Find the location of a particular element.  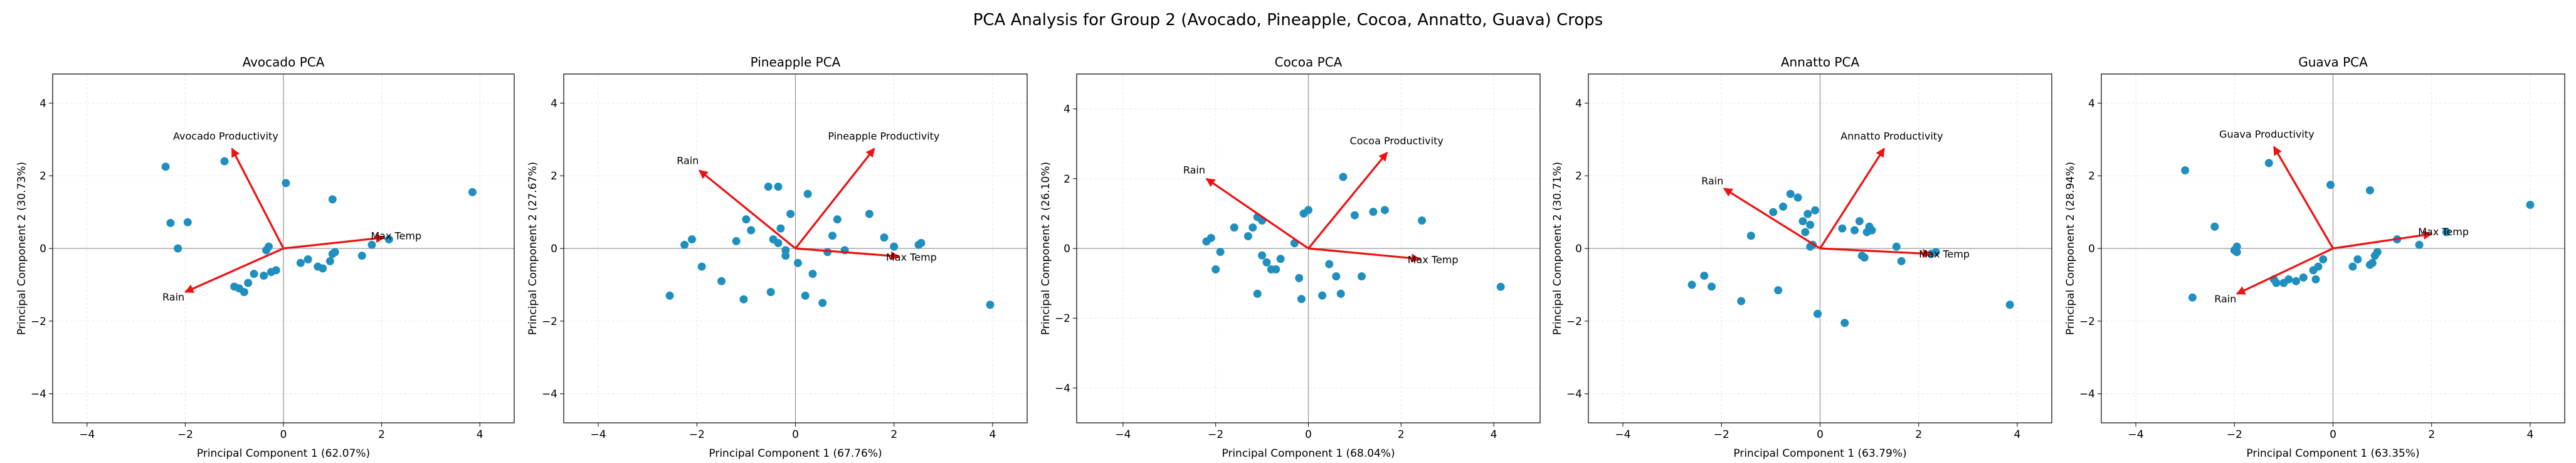

y-axis-label: Principal Component 2 (30.73%) is located at coordinates (22, 249).